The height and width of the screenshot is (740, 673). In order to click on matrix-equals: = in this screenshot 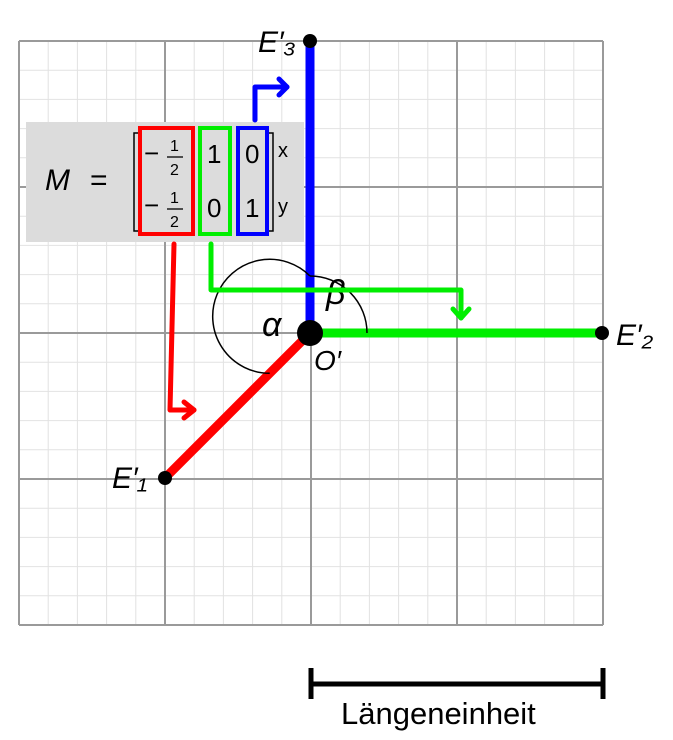, I will do `click(99, 180)`.